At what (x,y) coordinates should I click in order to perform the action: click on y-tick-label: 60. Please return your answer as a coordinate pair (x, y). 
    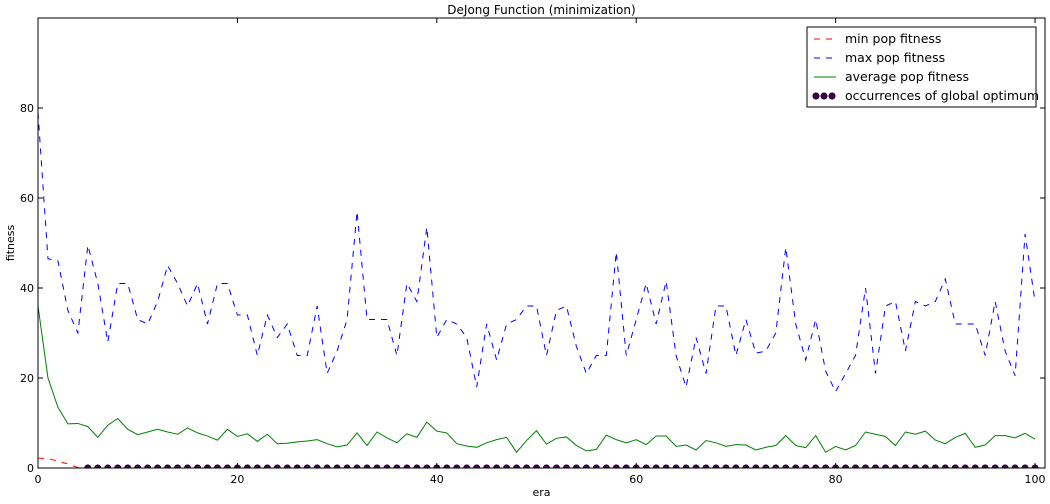
    Looking at the image, I should click on (27, 198).